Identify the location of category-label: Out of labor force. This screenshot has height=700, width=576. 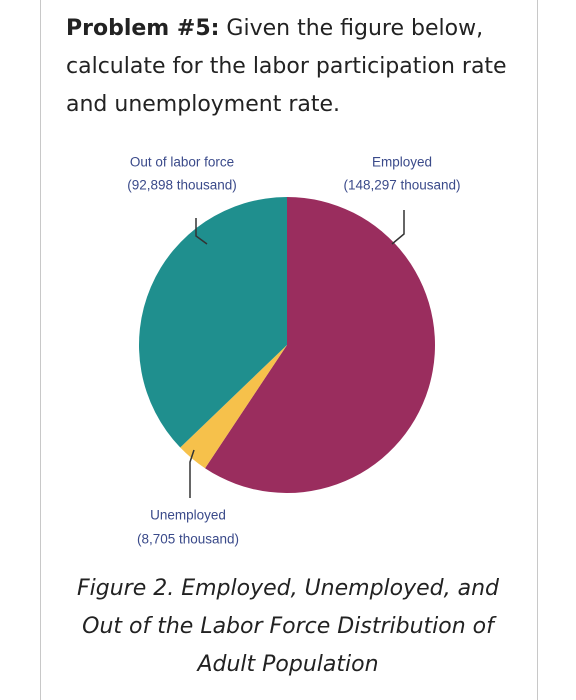
(182, 162).